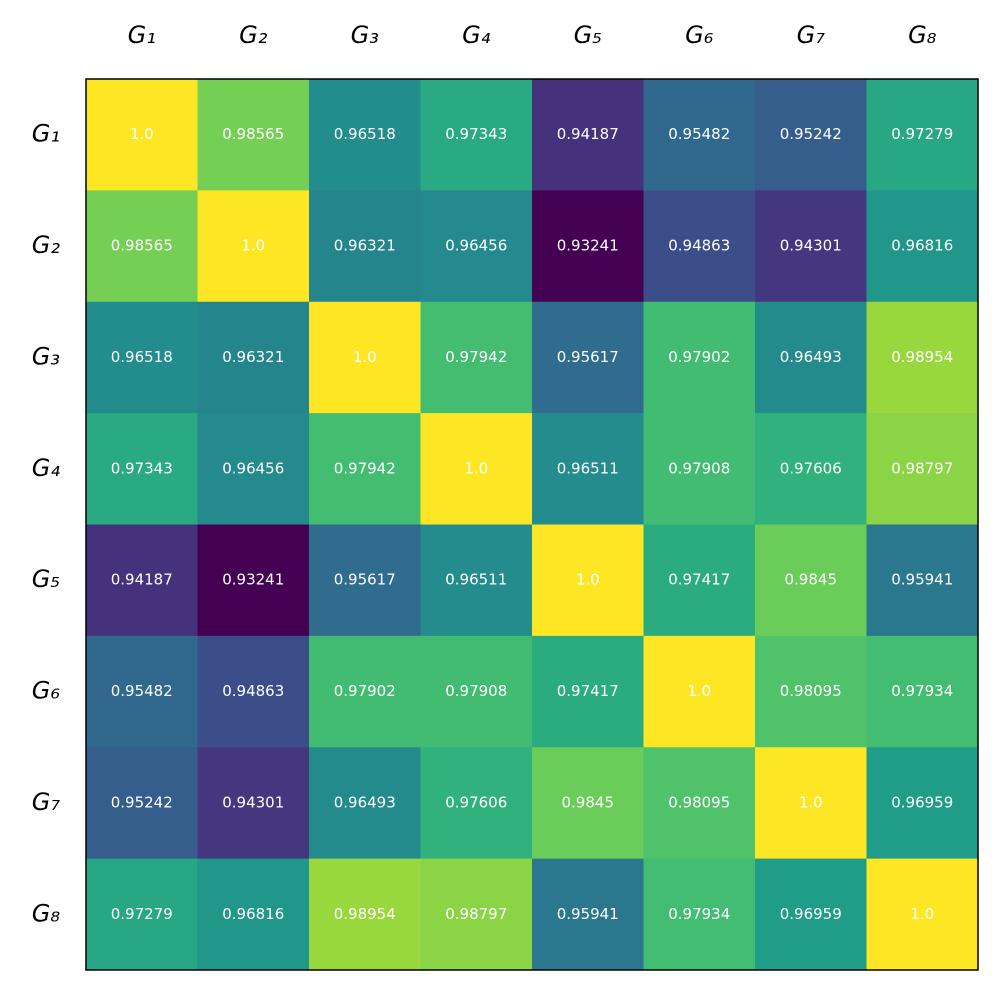  Describe the element at coordinates (46, 468) in the screenshot. I see `y-tick-label: G₄` at that location.